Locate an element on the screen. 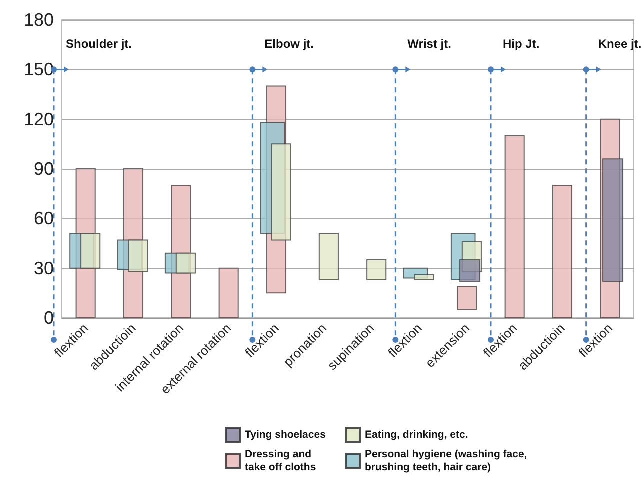 This screenshot has width=642, height=483. y-tick-label: 120 is located at coordinates (39, 119).